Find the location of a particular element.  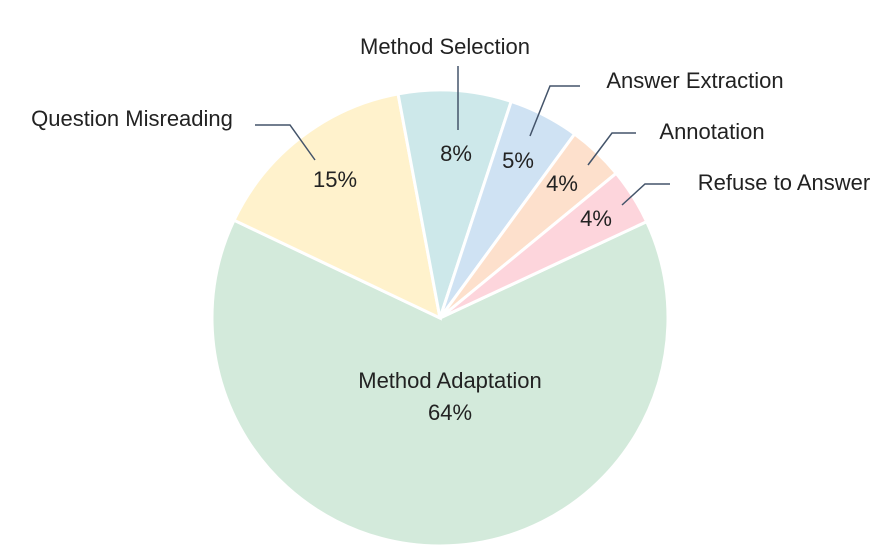

slice-label: Annotation is located at coordinates (711, 131).